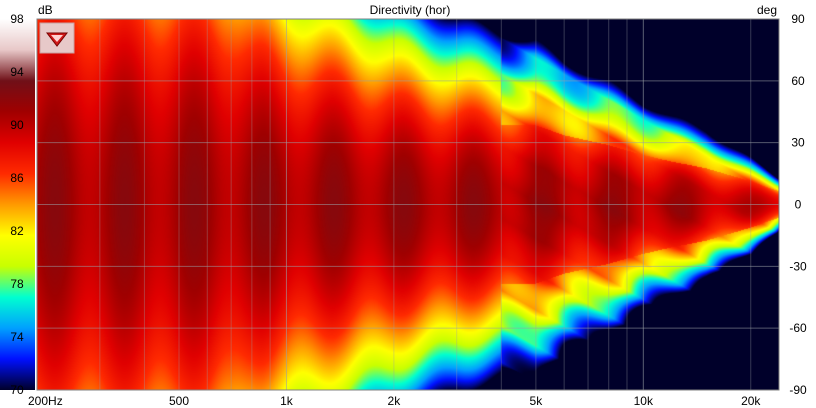 The height and width of the screenshot is (408, 816). I want to click on y-tick-label: 0, so click(798, 205).